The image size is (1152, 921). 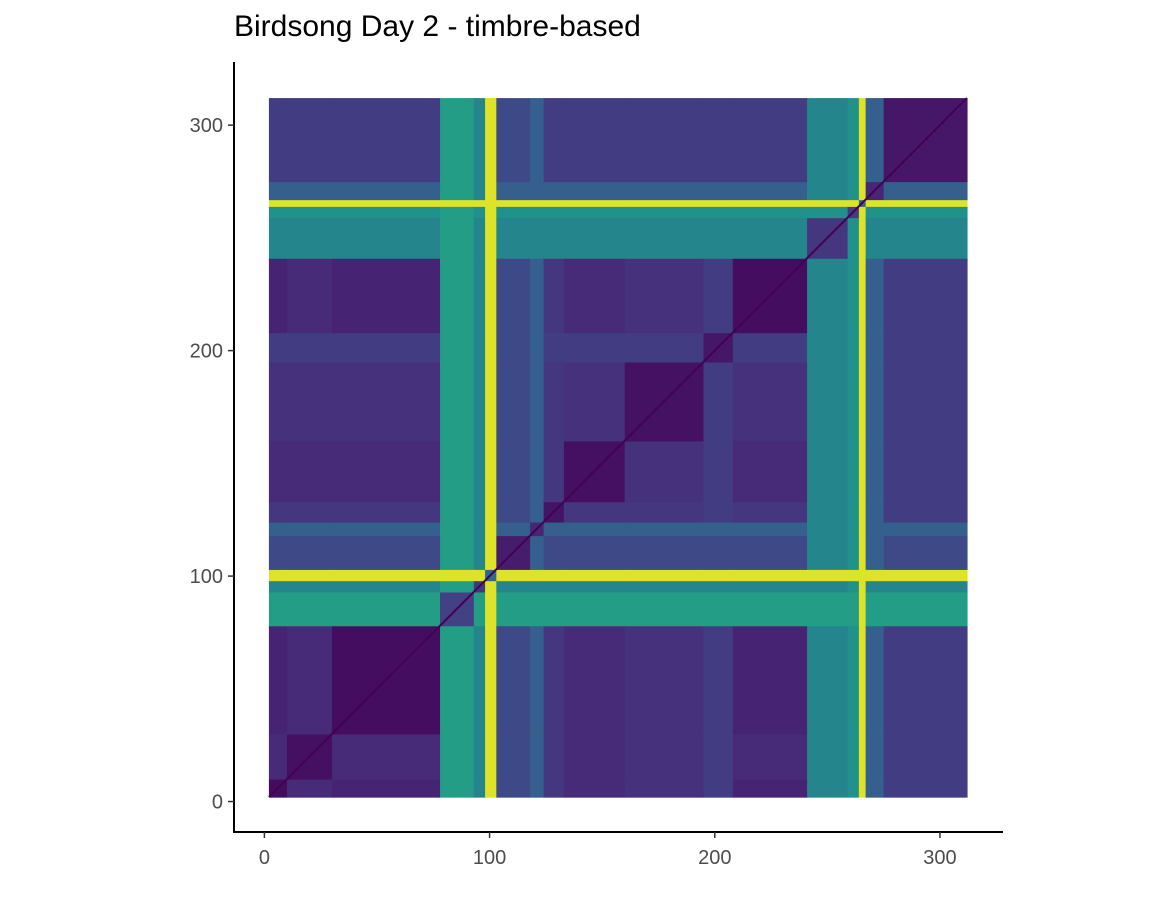 What do you see at coordinates (714, 858) in the screenshot?
I see `x-tick-label: 200` at bounding box center [714, 858].